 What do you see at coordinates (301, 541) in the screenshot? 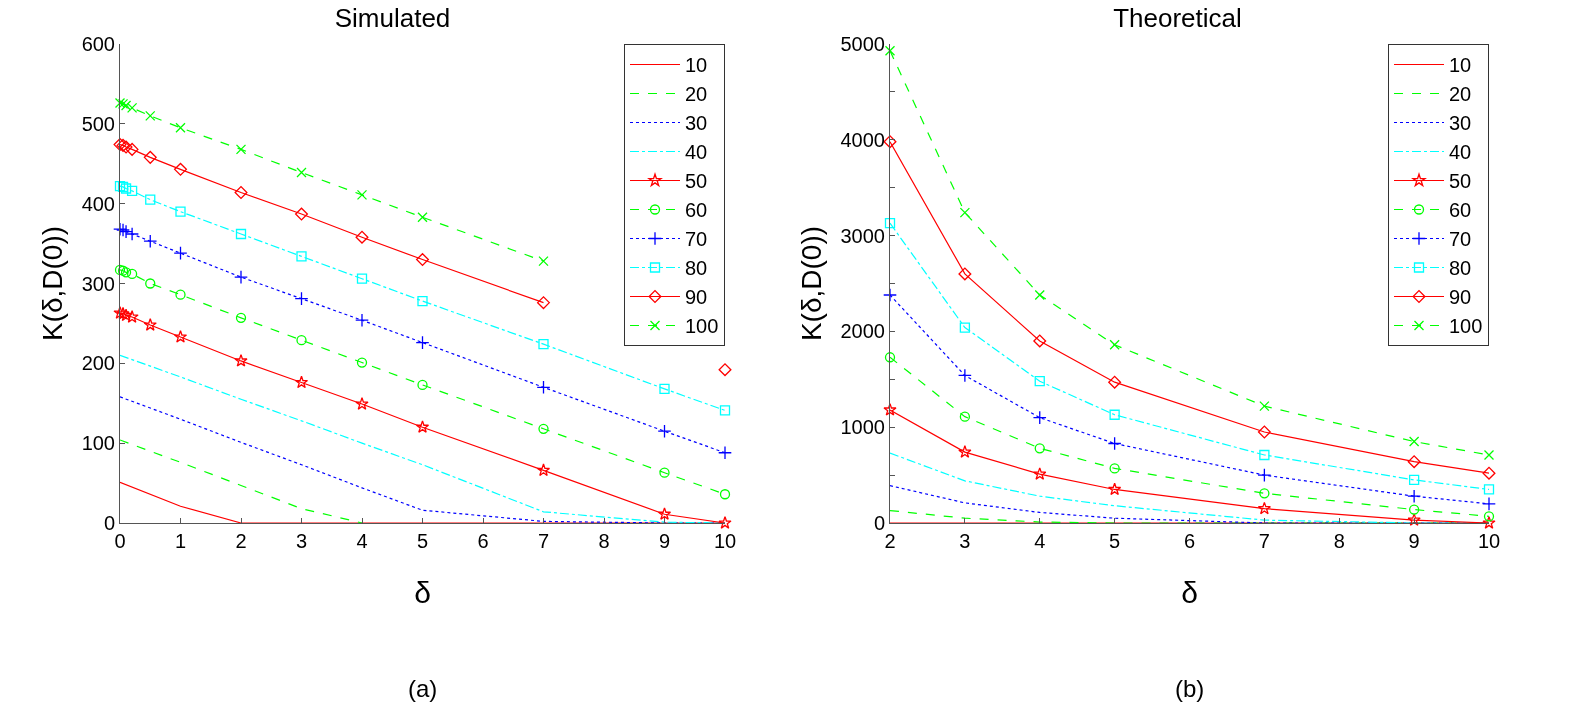
I see `x-tick-label: 3` at bounding box center [301, 541].